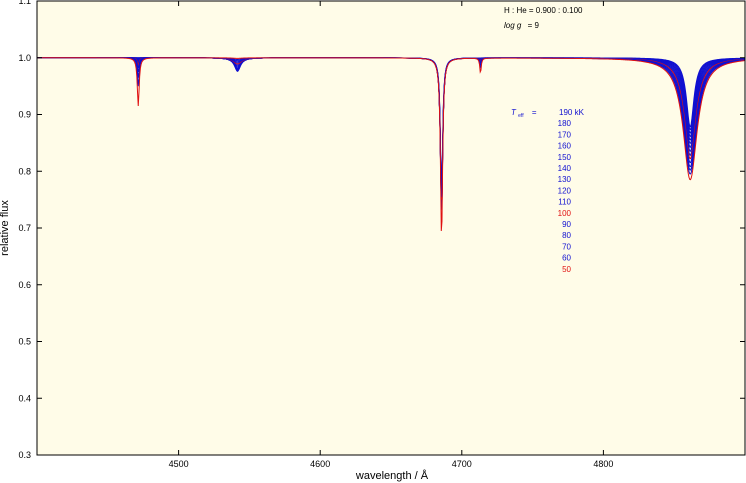 The height and width of the screenshot is (483, 746). I want to click on x-tick-label: 4600, so click(320, 464).